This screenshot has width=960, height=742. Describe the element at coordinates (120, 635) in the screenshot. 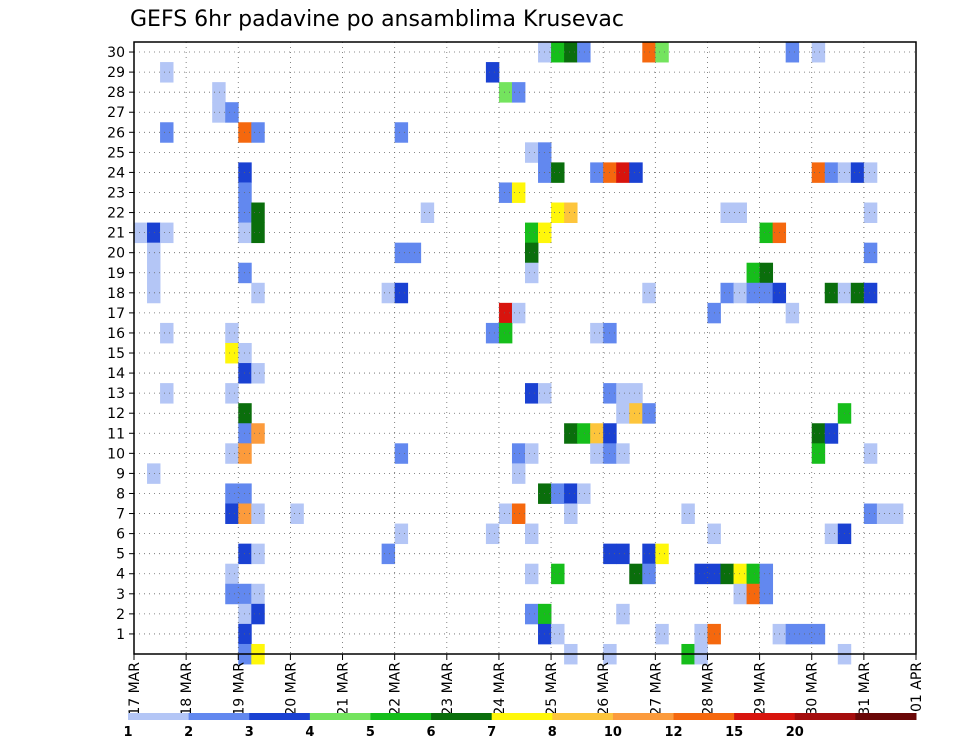

I see `y-tick-label: 1` at that location.